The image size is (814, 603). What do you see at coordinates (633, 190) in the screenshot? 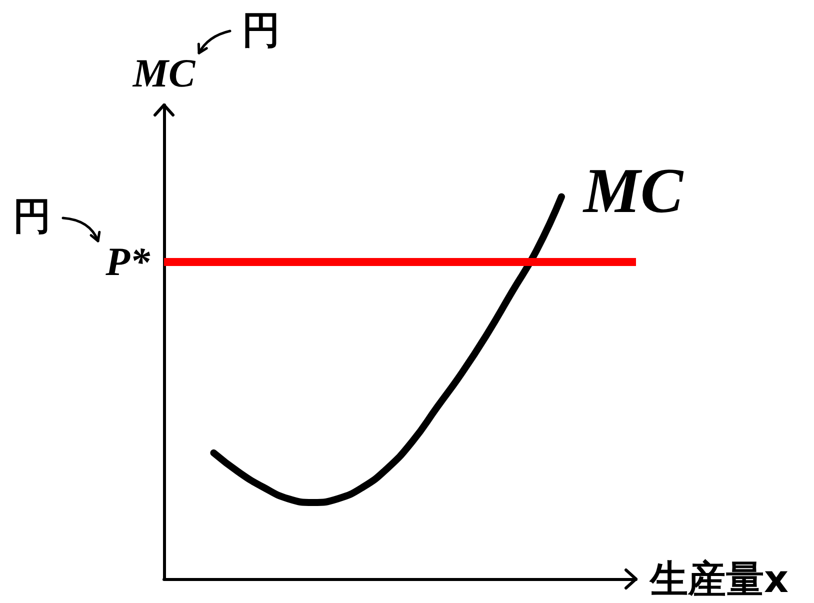
I see `series-label: MC` at bounding box center [633, 190].